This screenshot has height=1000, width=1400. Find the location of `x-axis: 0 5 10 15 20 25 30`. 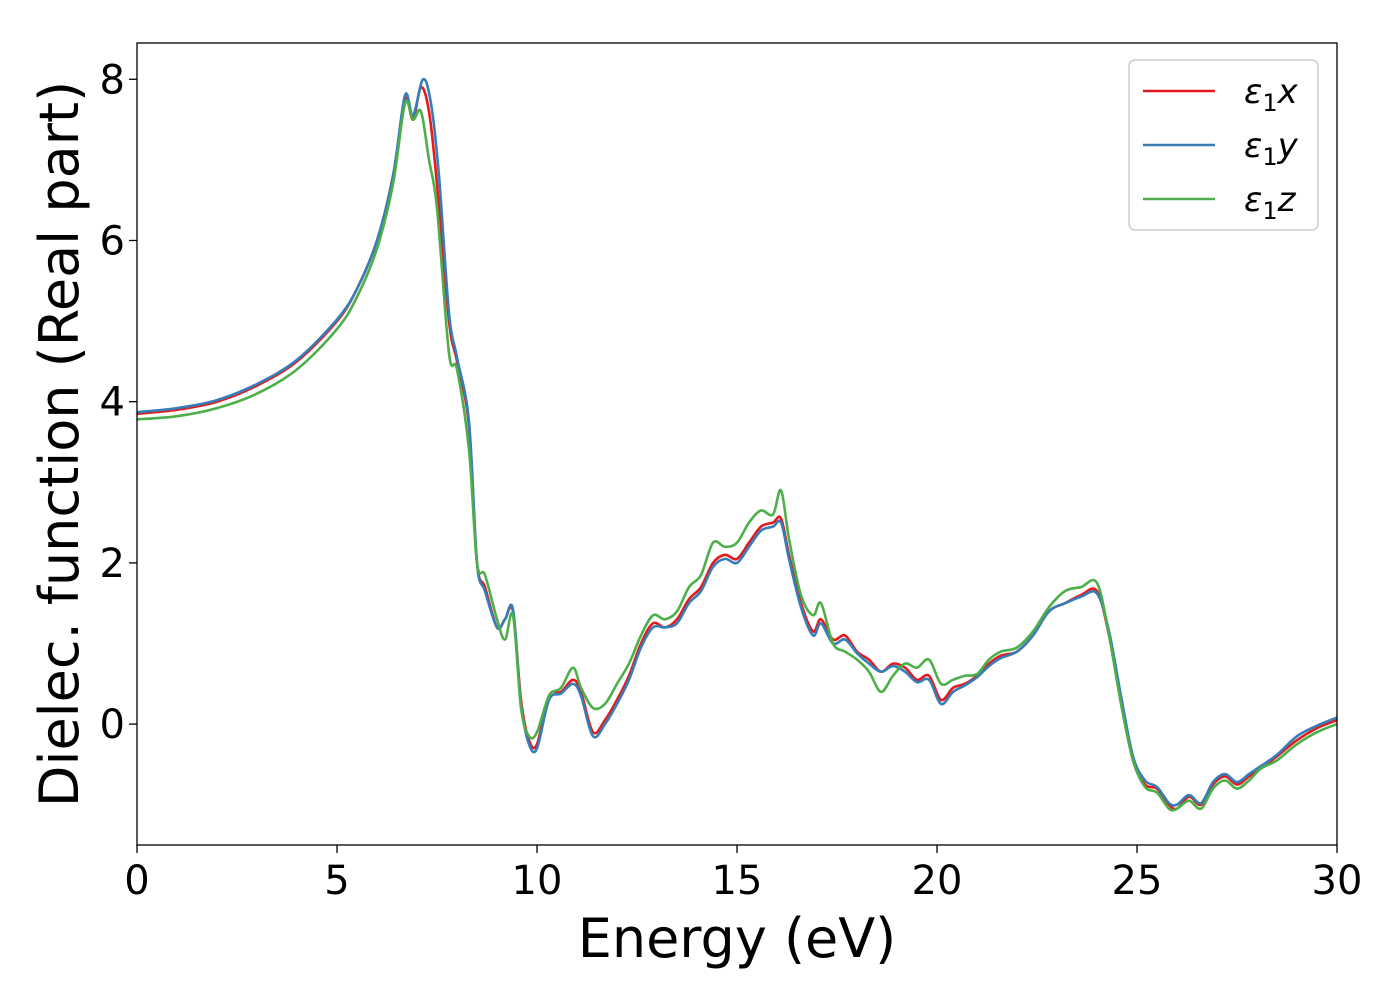

x-axis: 0 5 10 15 20 25 30 is located at coordinates (743, 874).